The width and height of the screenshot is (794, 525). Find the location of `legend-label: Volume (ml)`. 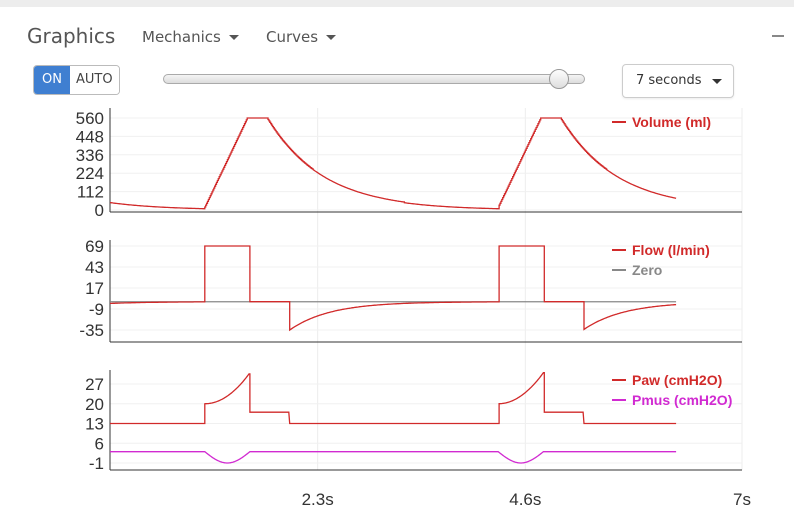

legend-label: Volume (ml) is located at coordinates (671, 122).